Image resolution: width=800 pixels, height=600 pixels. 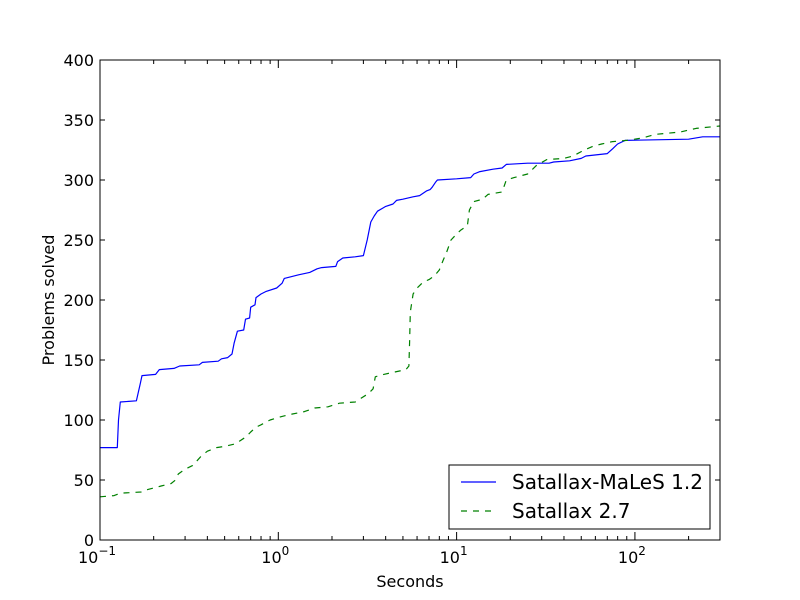 I want to click on legend: Satallax-MaLeS 1.2 Satallax 2.7, so click(x=579, y=497).